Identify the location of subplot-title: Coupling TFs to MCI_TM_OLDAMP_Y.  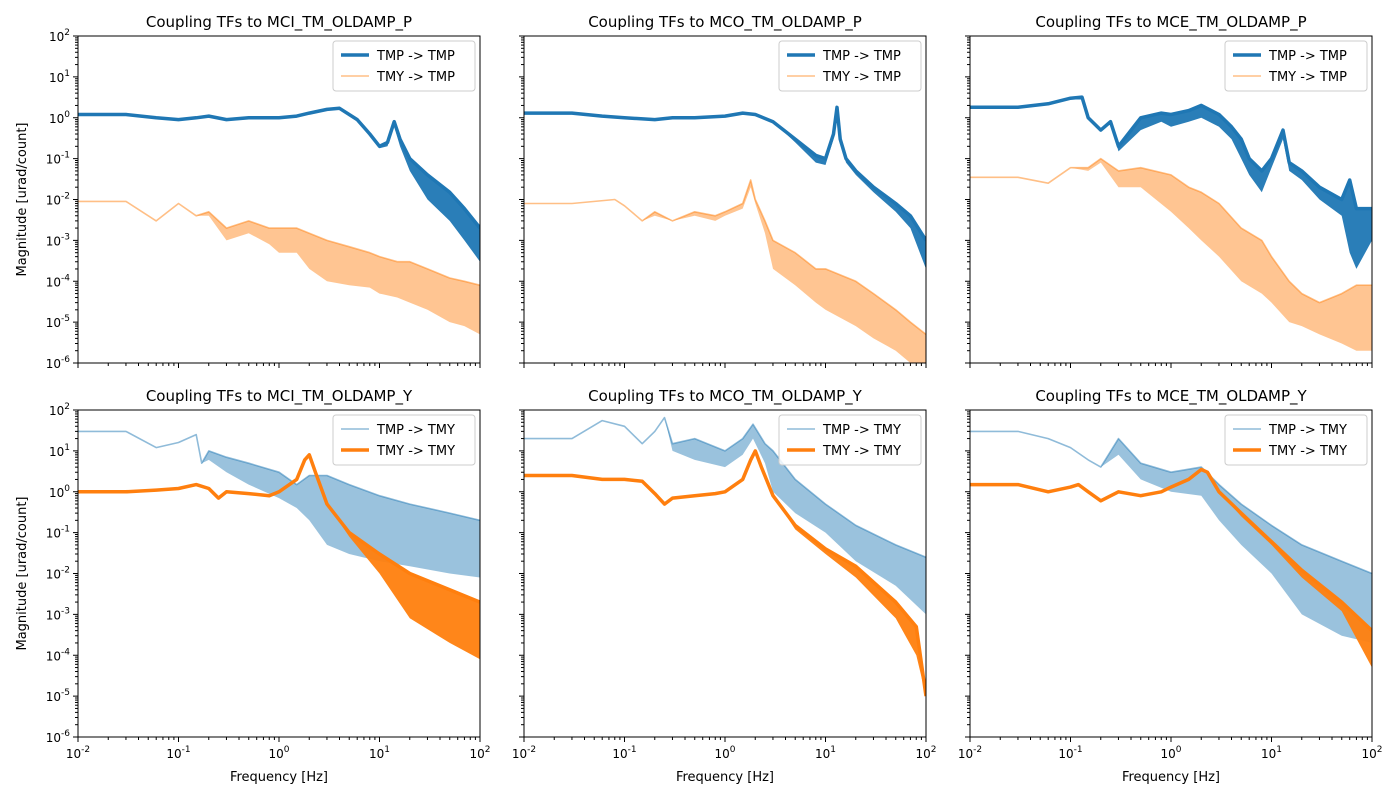
(279, 396).